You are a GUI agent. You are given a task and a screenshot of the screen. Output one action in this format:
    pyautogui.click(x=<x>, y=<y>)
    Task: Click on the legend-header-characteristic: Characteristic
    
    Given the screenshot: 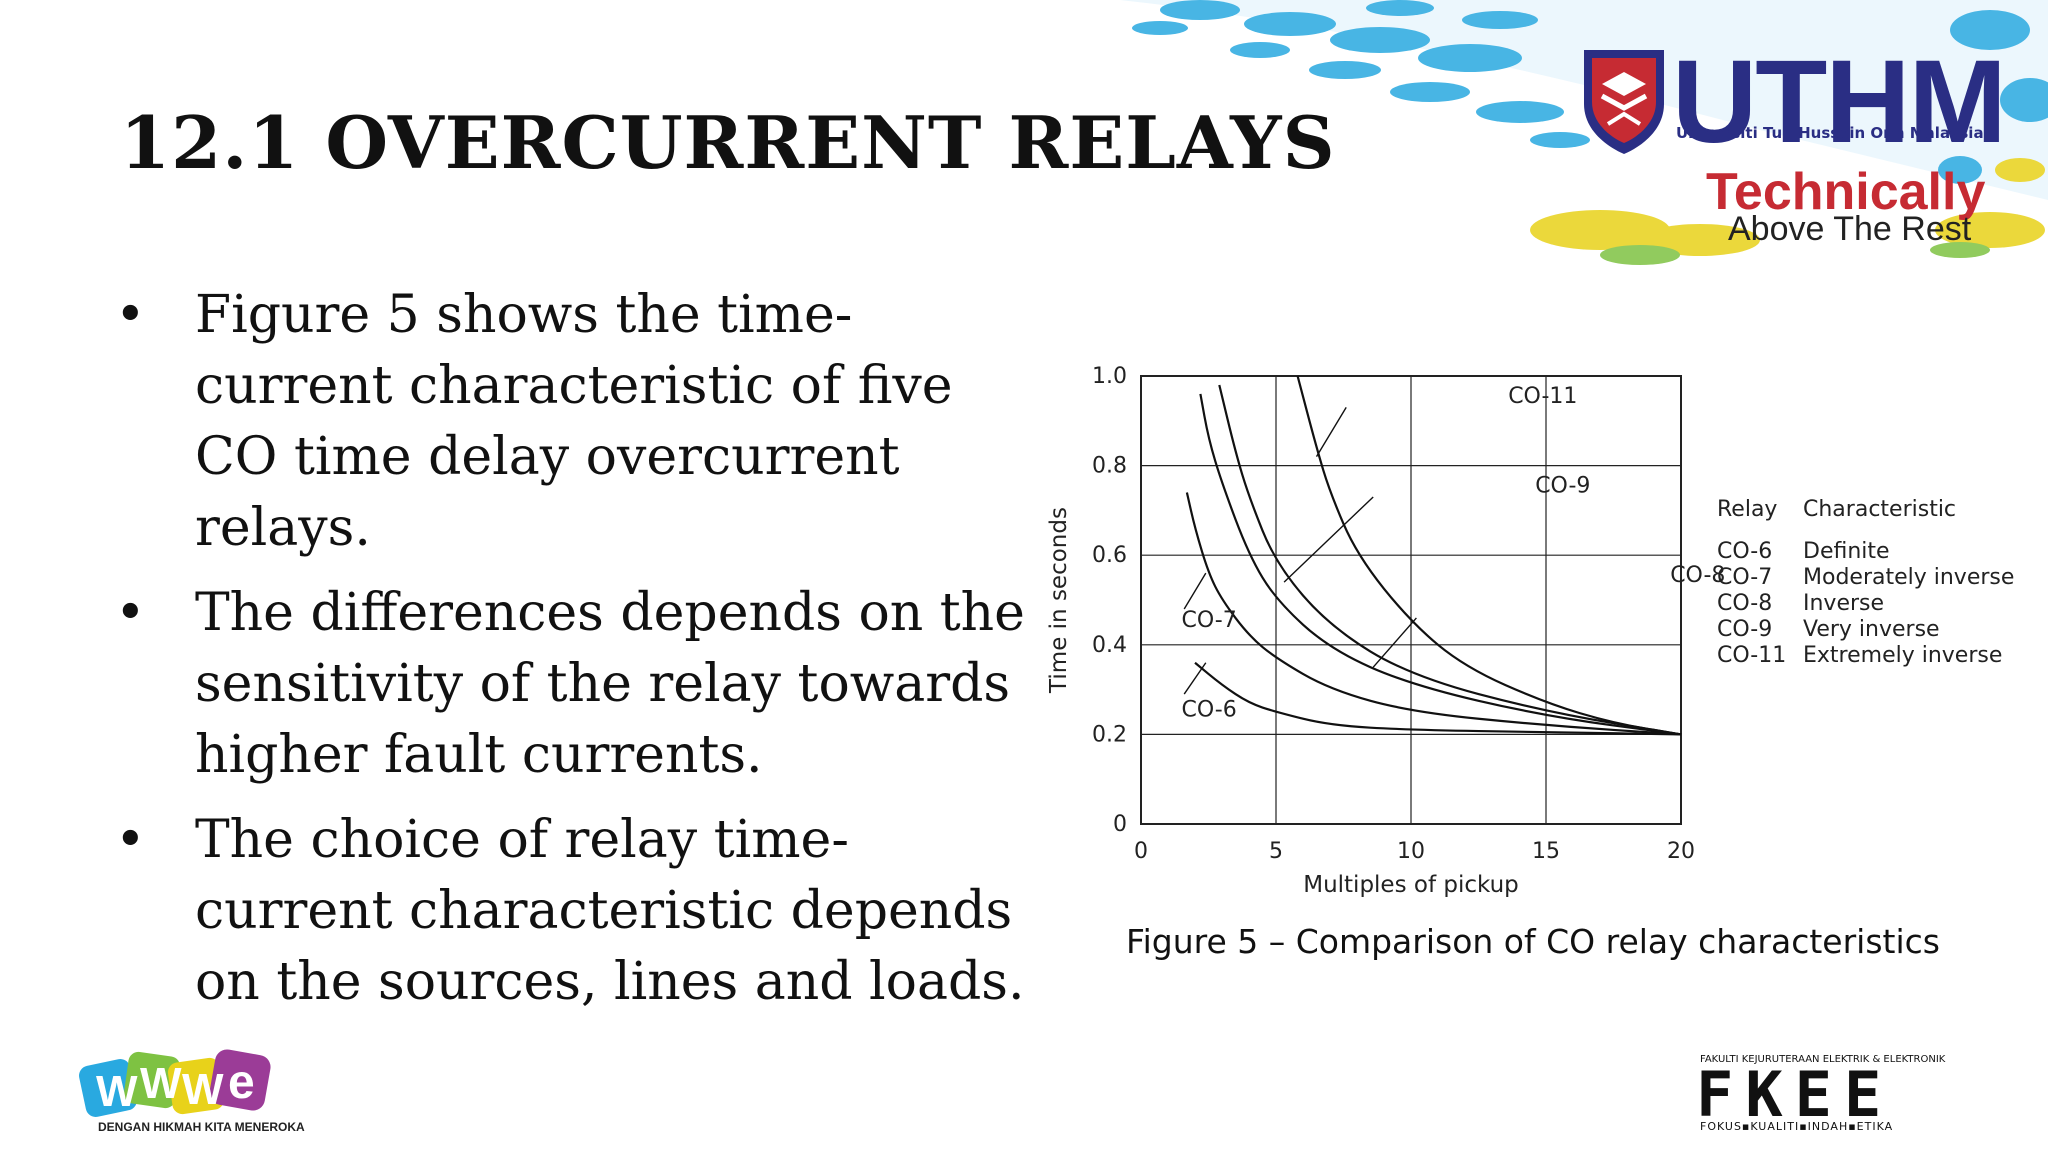 What is the action you would take?
    pyautogui.click(x=1879, y=509)
    